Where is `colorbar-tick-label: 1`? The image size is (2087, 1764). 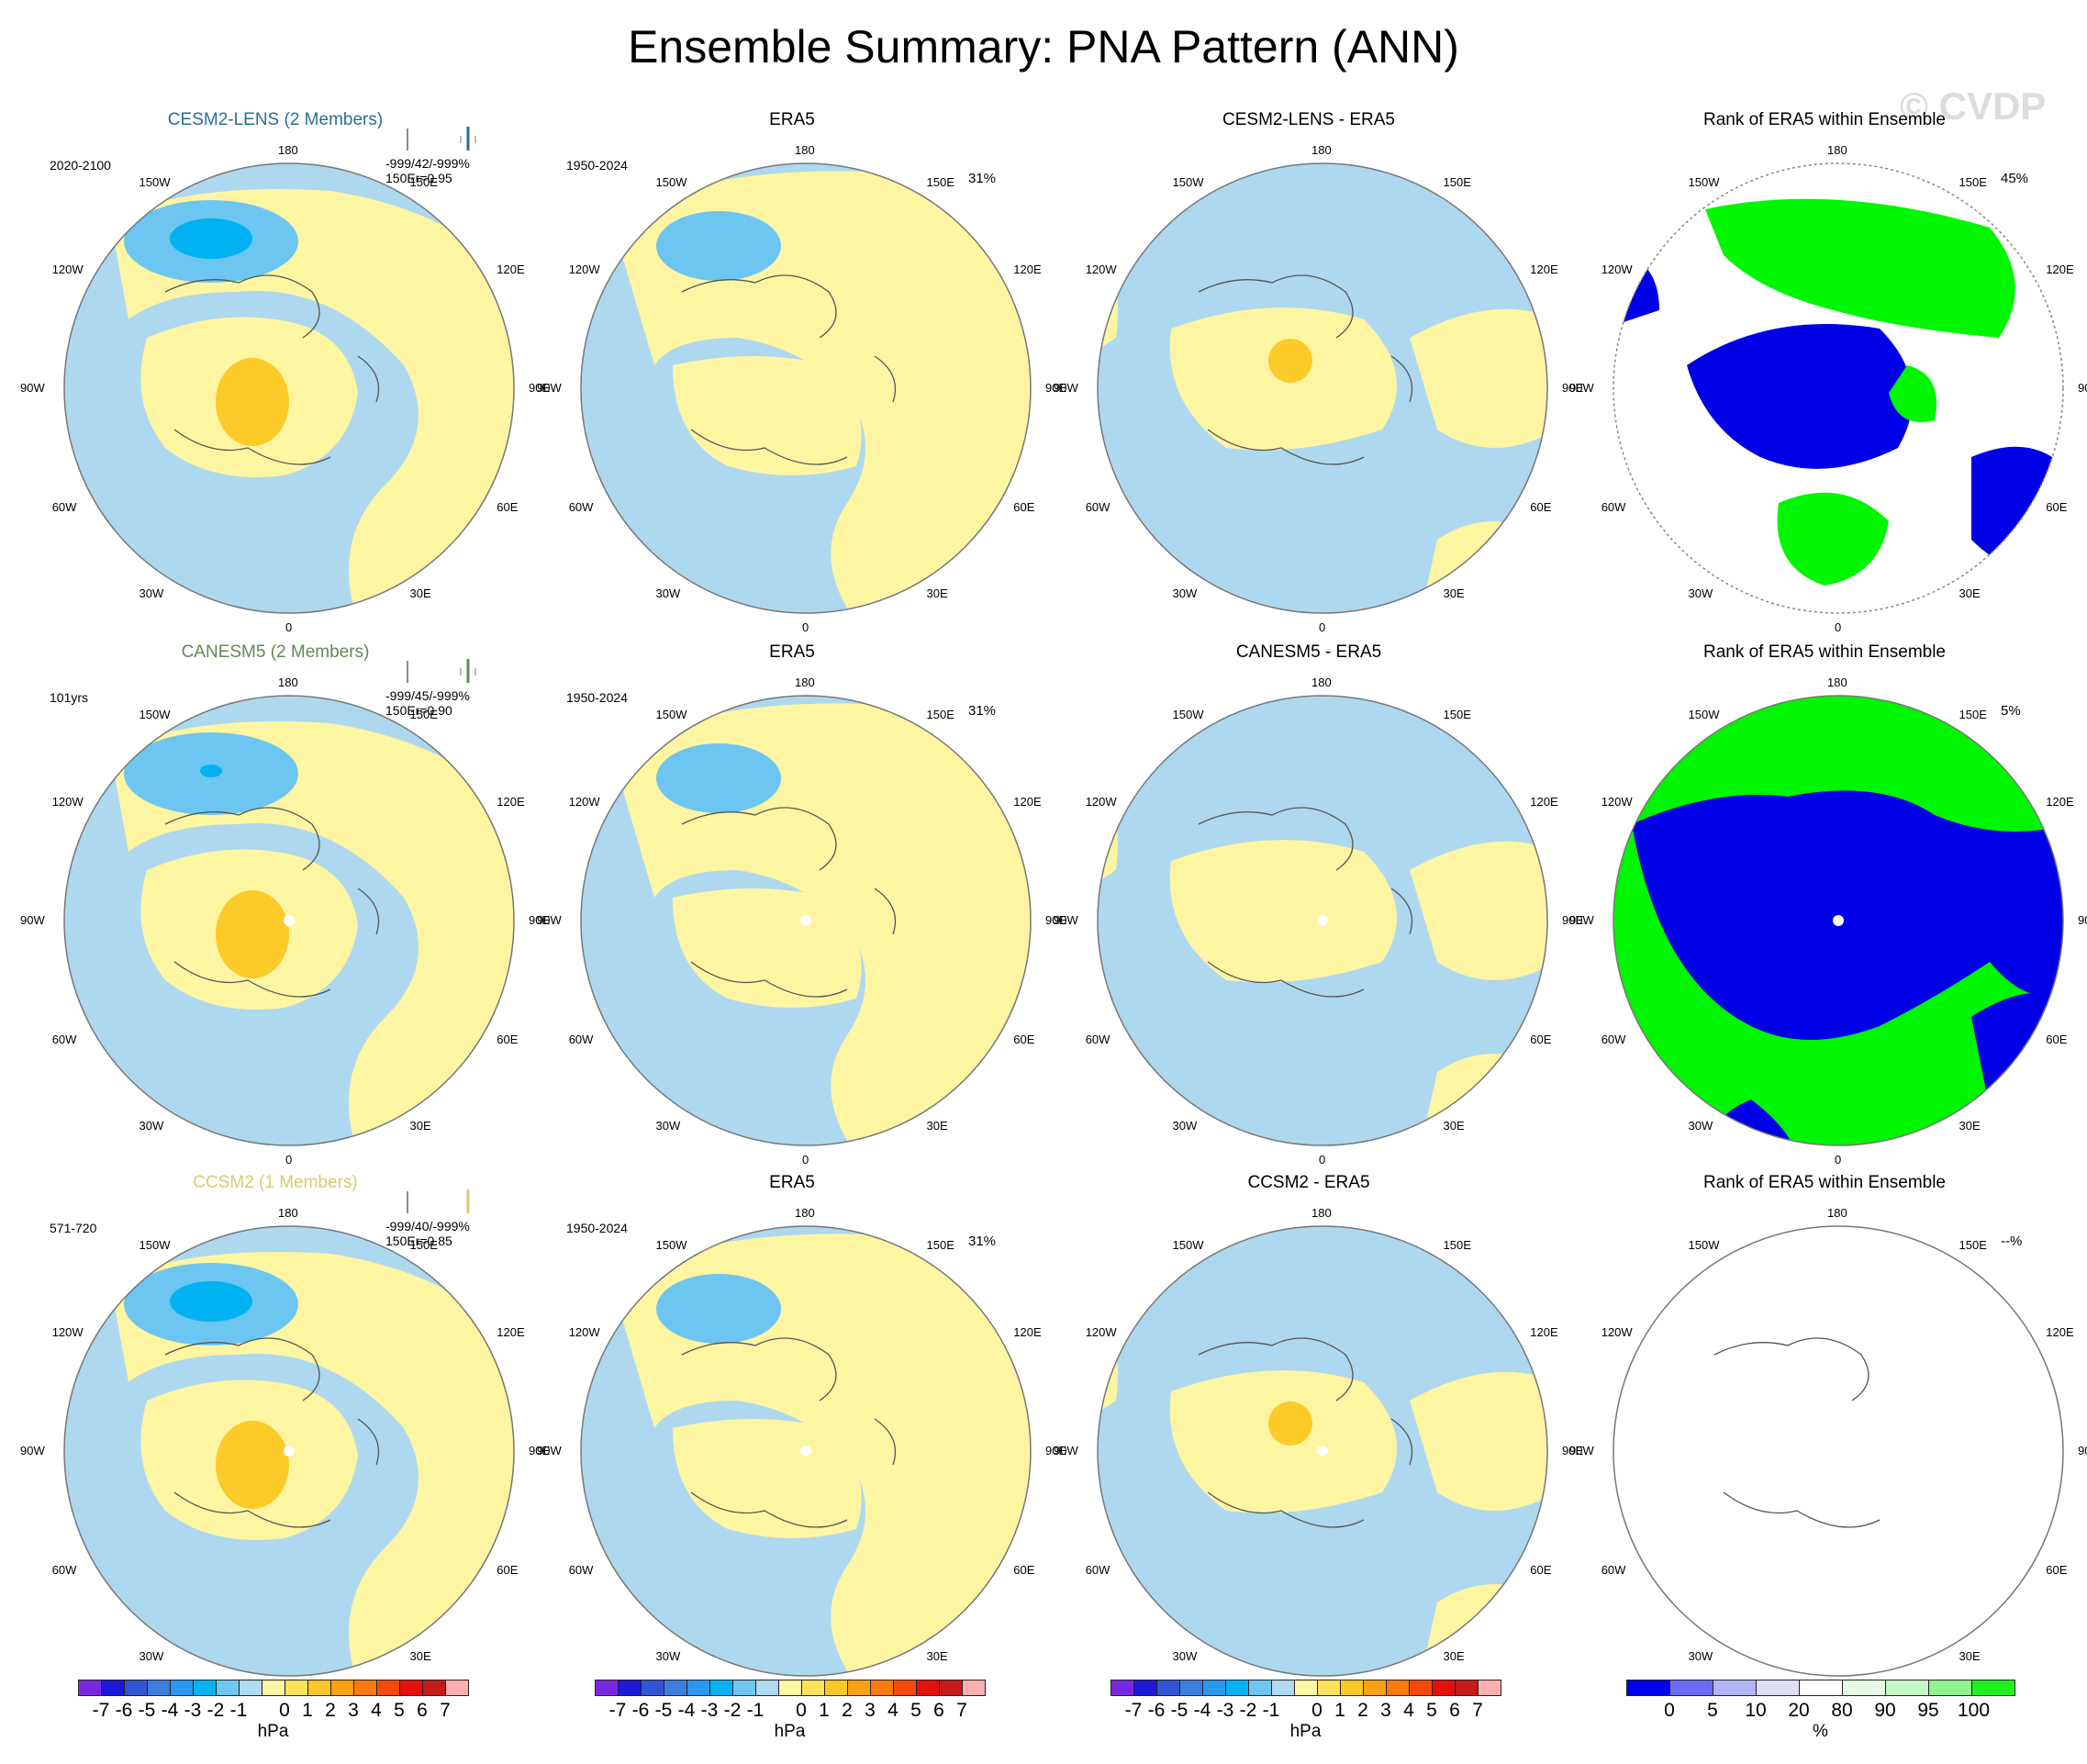 colorbar-tick-label: 1 is located at coordinates (1339, 1710).